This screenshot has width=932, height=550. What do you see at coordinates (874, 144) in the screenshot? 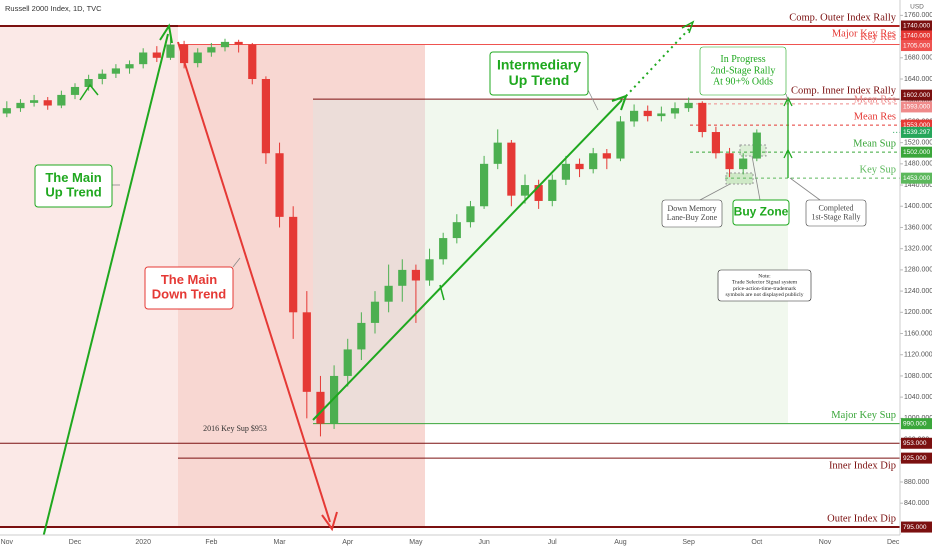
I see `level-name: Mean Sup` at bounding box center [874, 144].